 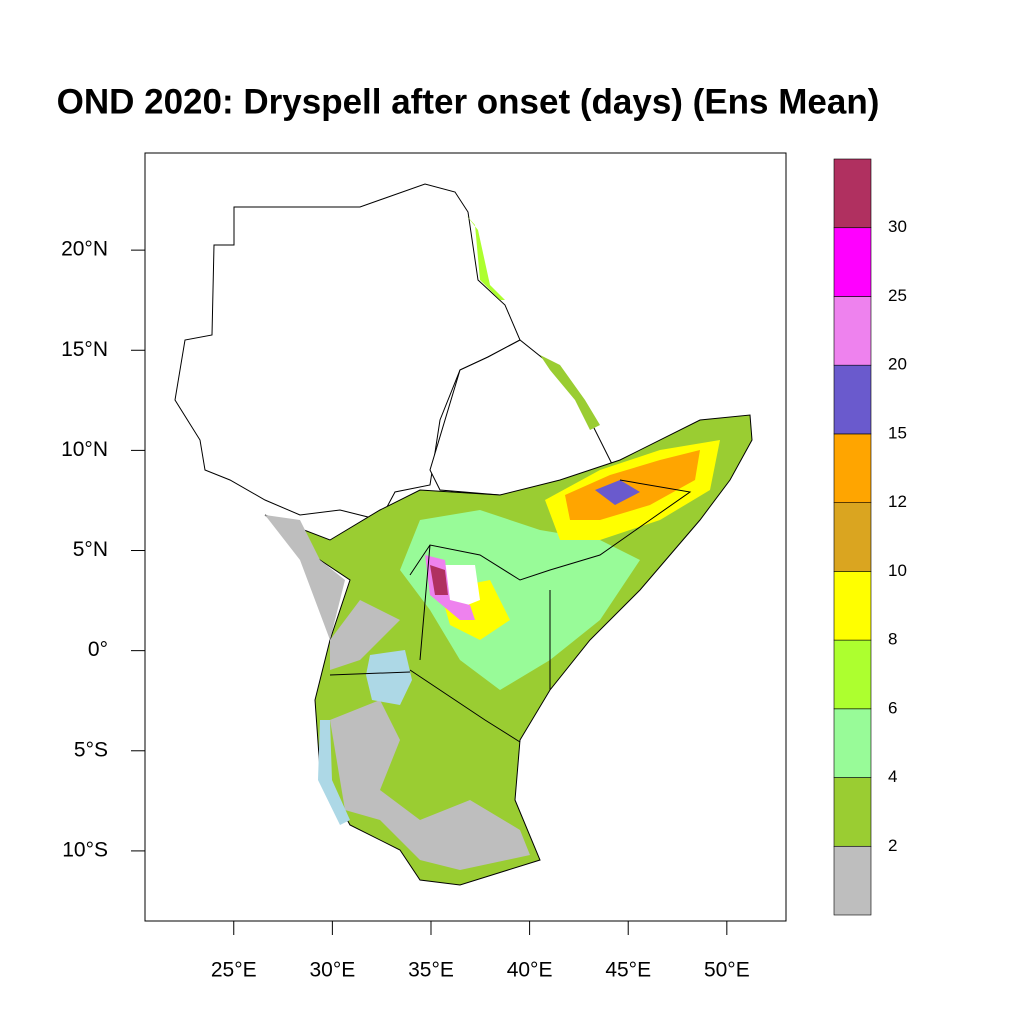 What do you see at coordinates (727, 970) in the screenshot?
I see `x-tick-label: 50°E` at bounding box center [727, 970].